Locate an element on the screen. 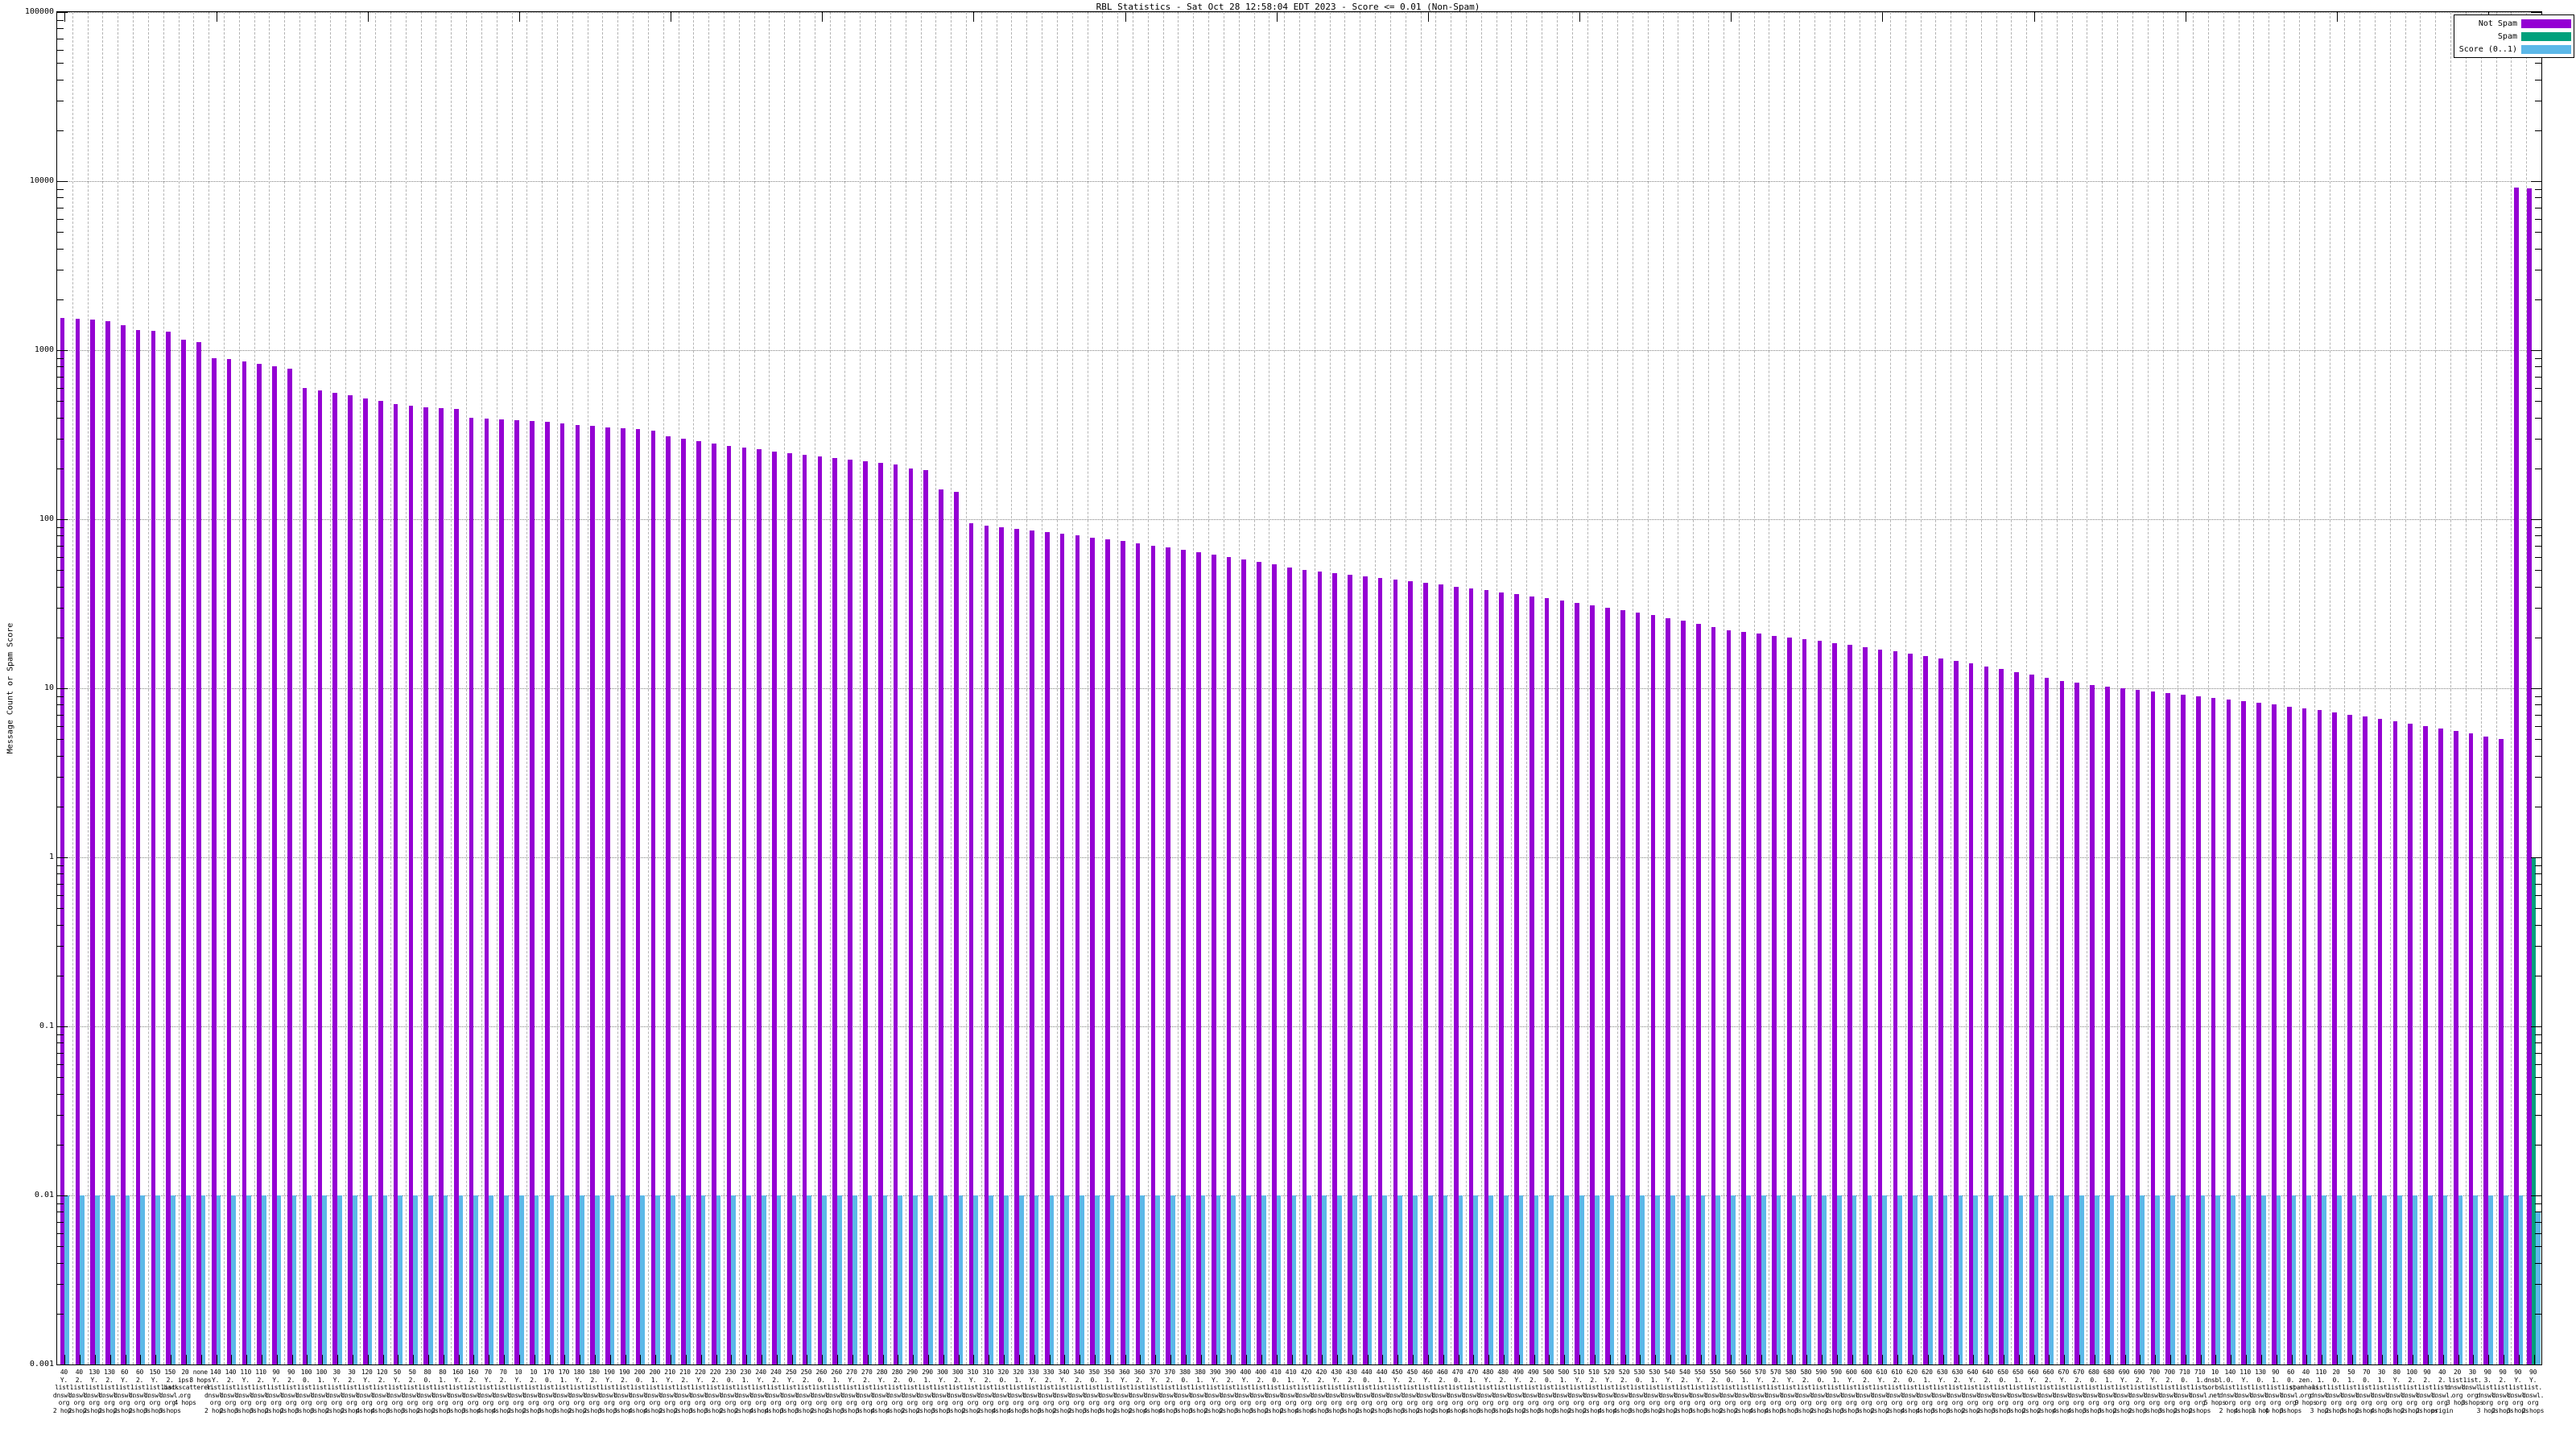 Image resolution: width=2576 pixels, height=1449 pixels. x-axis-label: 10 dnsbl. sorbs. net 5 hops is located at coordinates (2214, 1387).